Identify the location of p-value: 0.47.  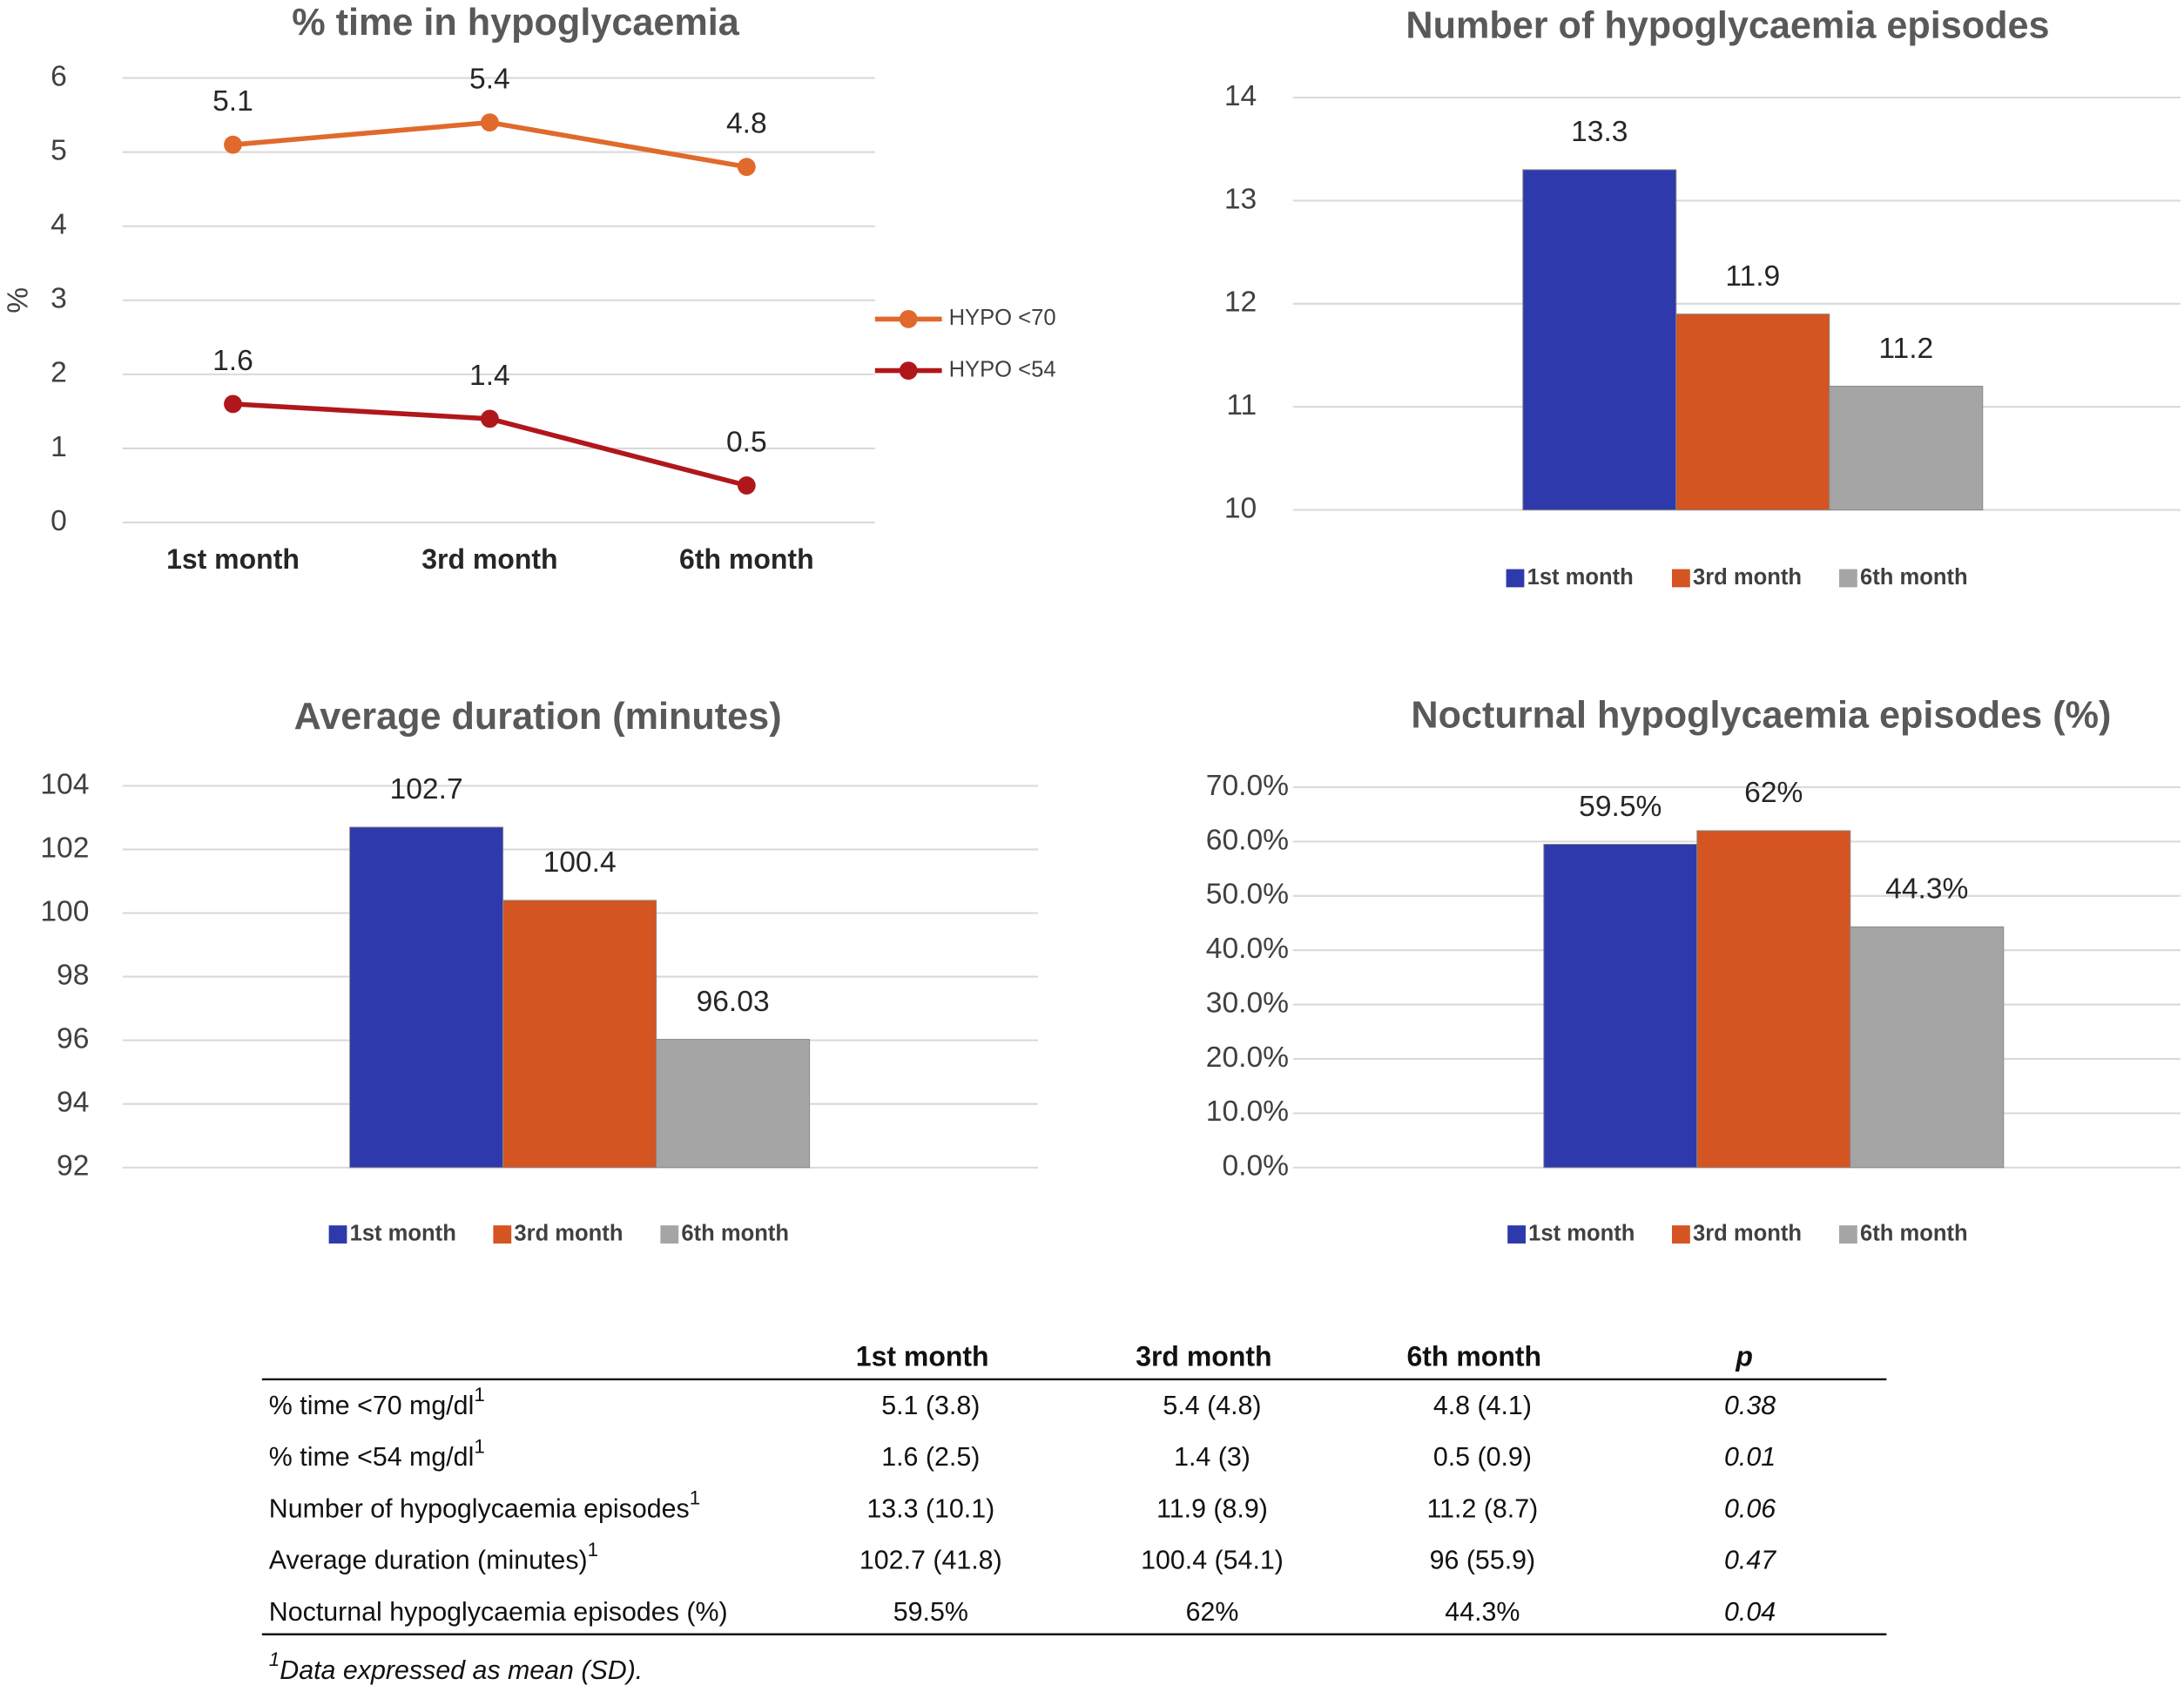
(1750, 1560).